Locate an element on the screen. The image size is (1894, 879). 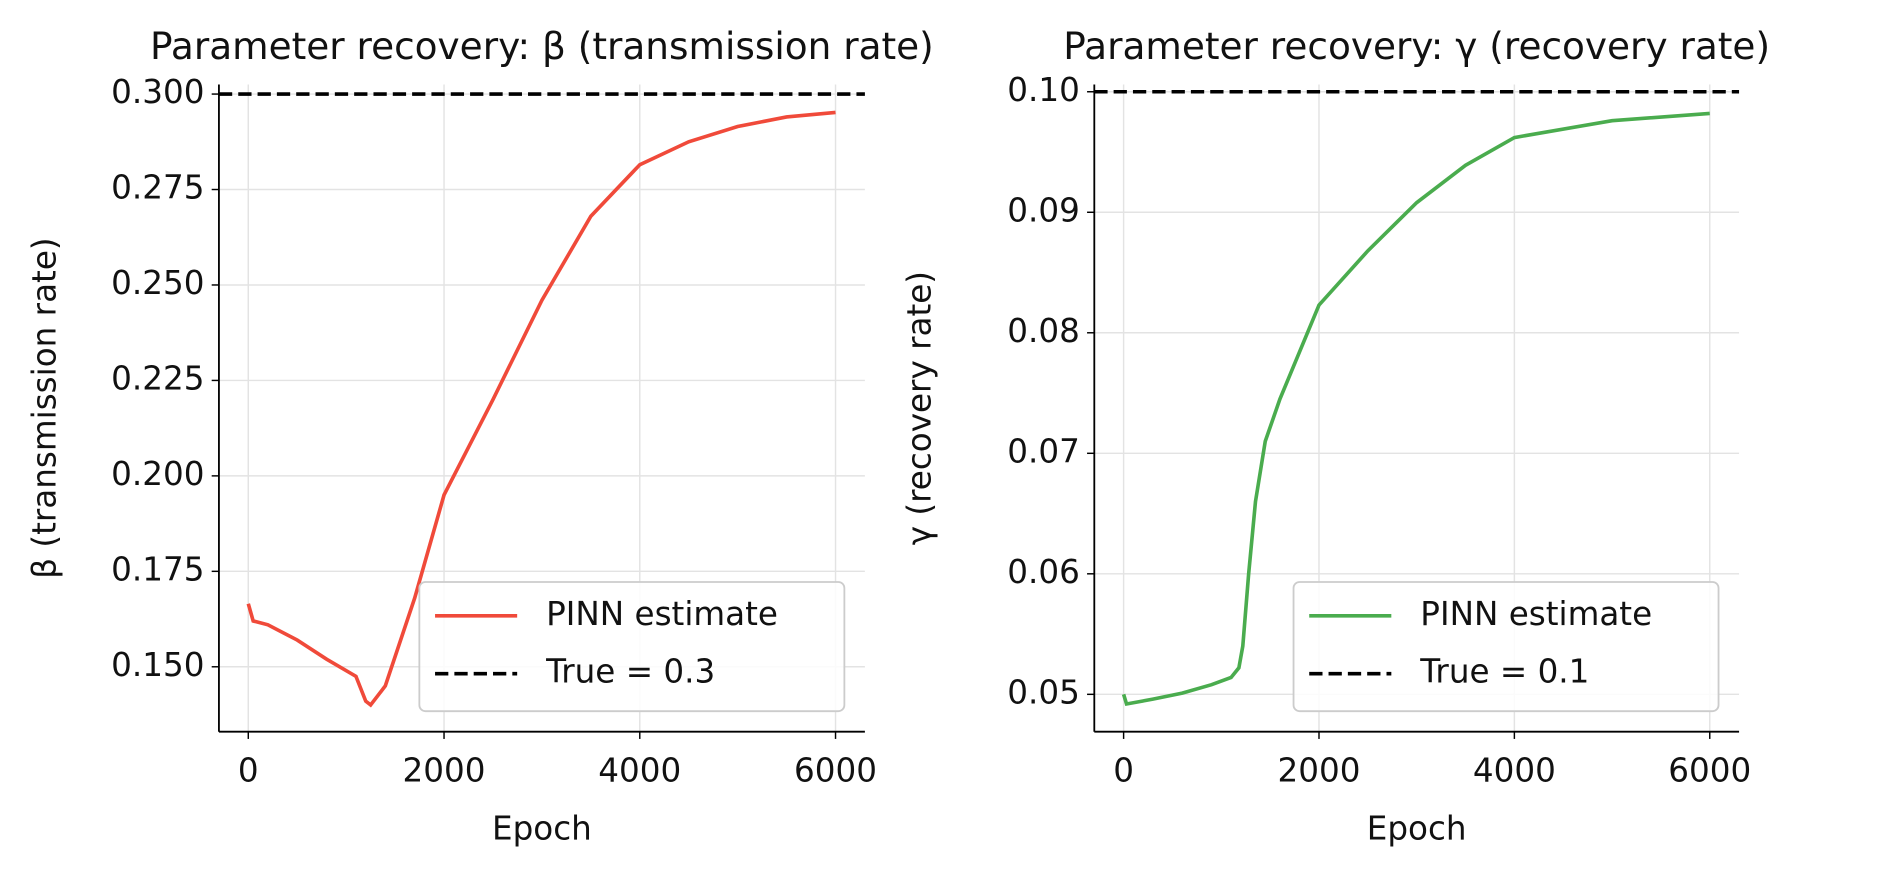
chart-title: Parameter recovery: γ (recovery rate) is located at coordinates (1416, 46).